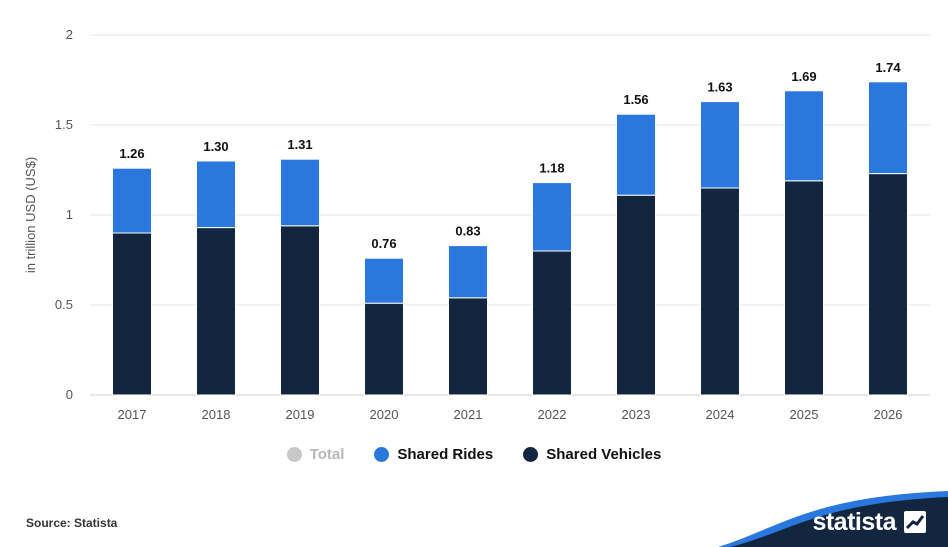 Image resolution: width=948 pixels, height=547 pixels. What do you see at coordinates (384, 414) in the screenshot?
I see `x-tick-label: 2020` at bounding box center [384, 414].